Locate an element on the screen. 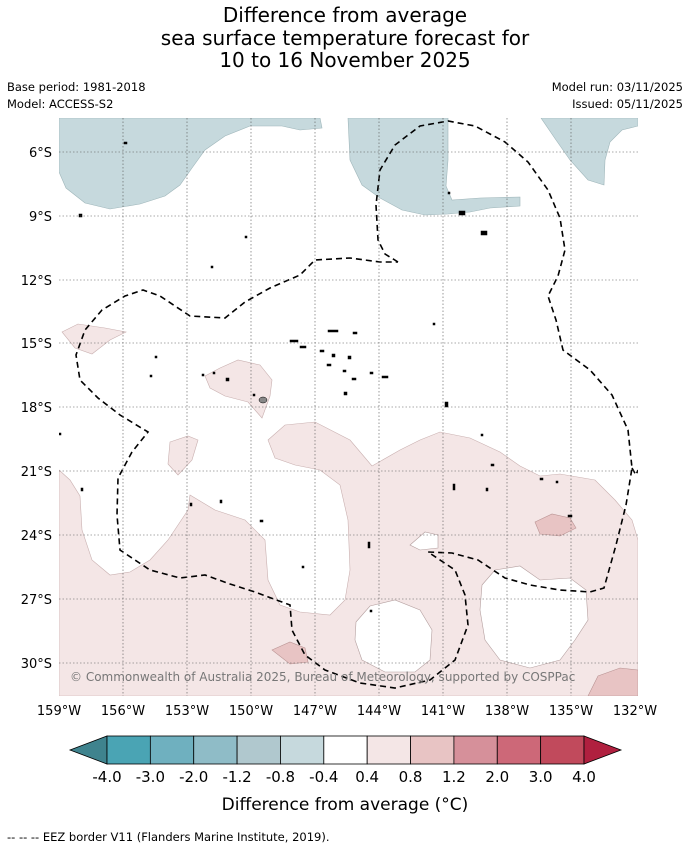  lon-label: 147°W is located at coordinates (315, 711).